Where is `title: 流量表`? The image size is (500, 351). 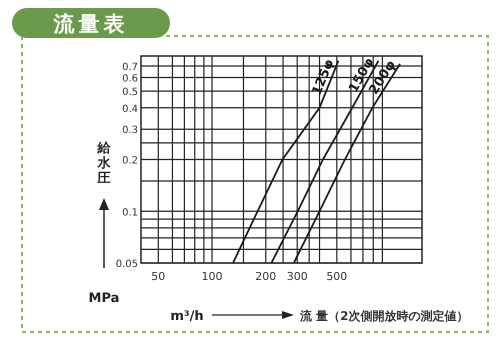 title: 流量表 is located at coordinates (91, 23).